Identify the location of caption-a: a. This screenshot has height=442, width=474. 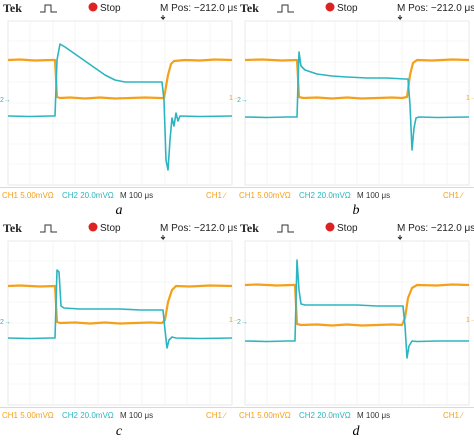
(119, 210).